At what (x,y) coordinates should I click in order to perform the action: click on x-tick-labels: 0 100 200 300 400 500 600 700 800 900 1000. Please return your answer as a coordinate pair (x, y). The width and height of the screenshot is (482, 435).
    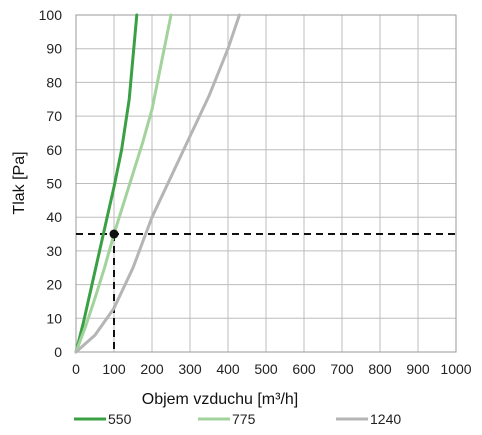
    Looking at the image, I should click on (272, 369).